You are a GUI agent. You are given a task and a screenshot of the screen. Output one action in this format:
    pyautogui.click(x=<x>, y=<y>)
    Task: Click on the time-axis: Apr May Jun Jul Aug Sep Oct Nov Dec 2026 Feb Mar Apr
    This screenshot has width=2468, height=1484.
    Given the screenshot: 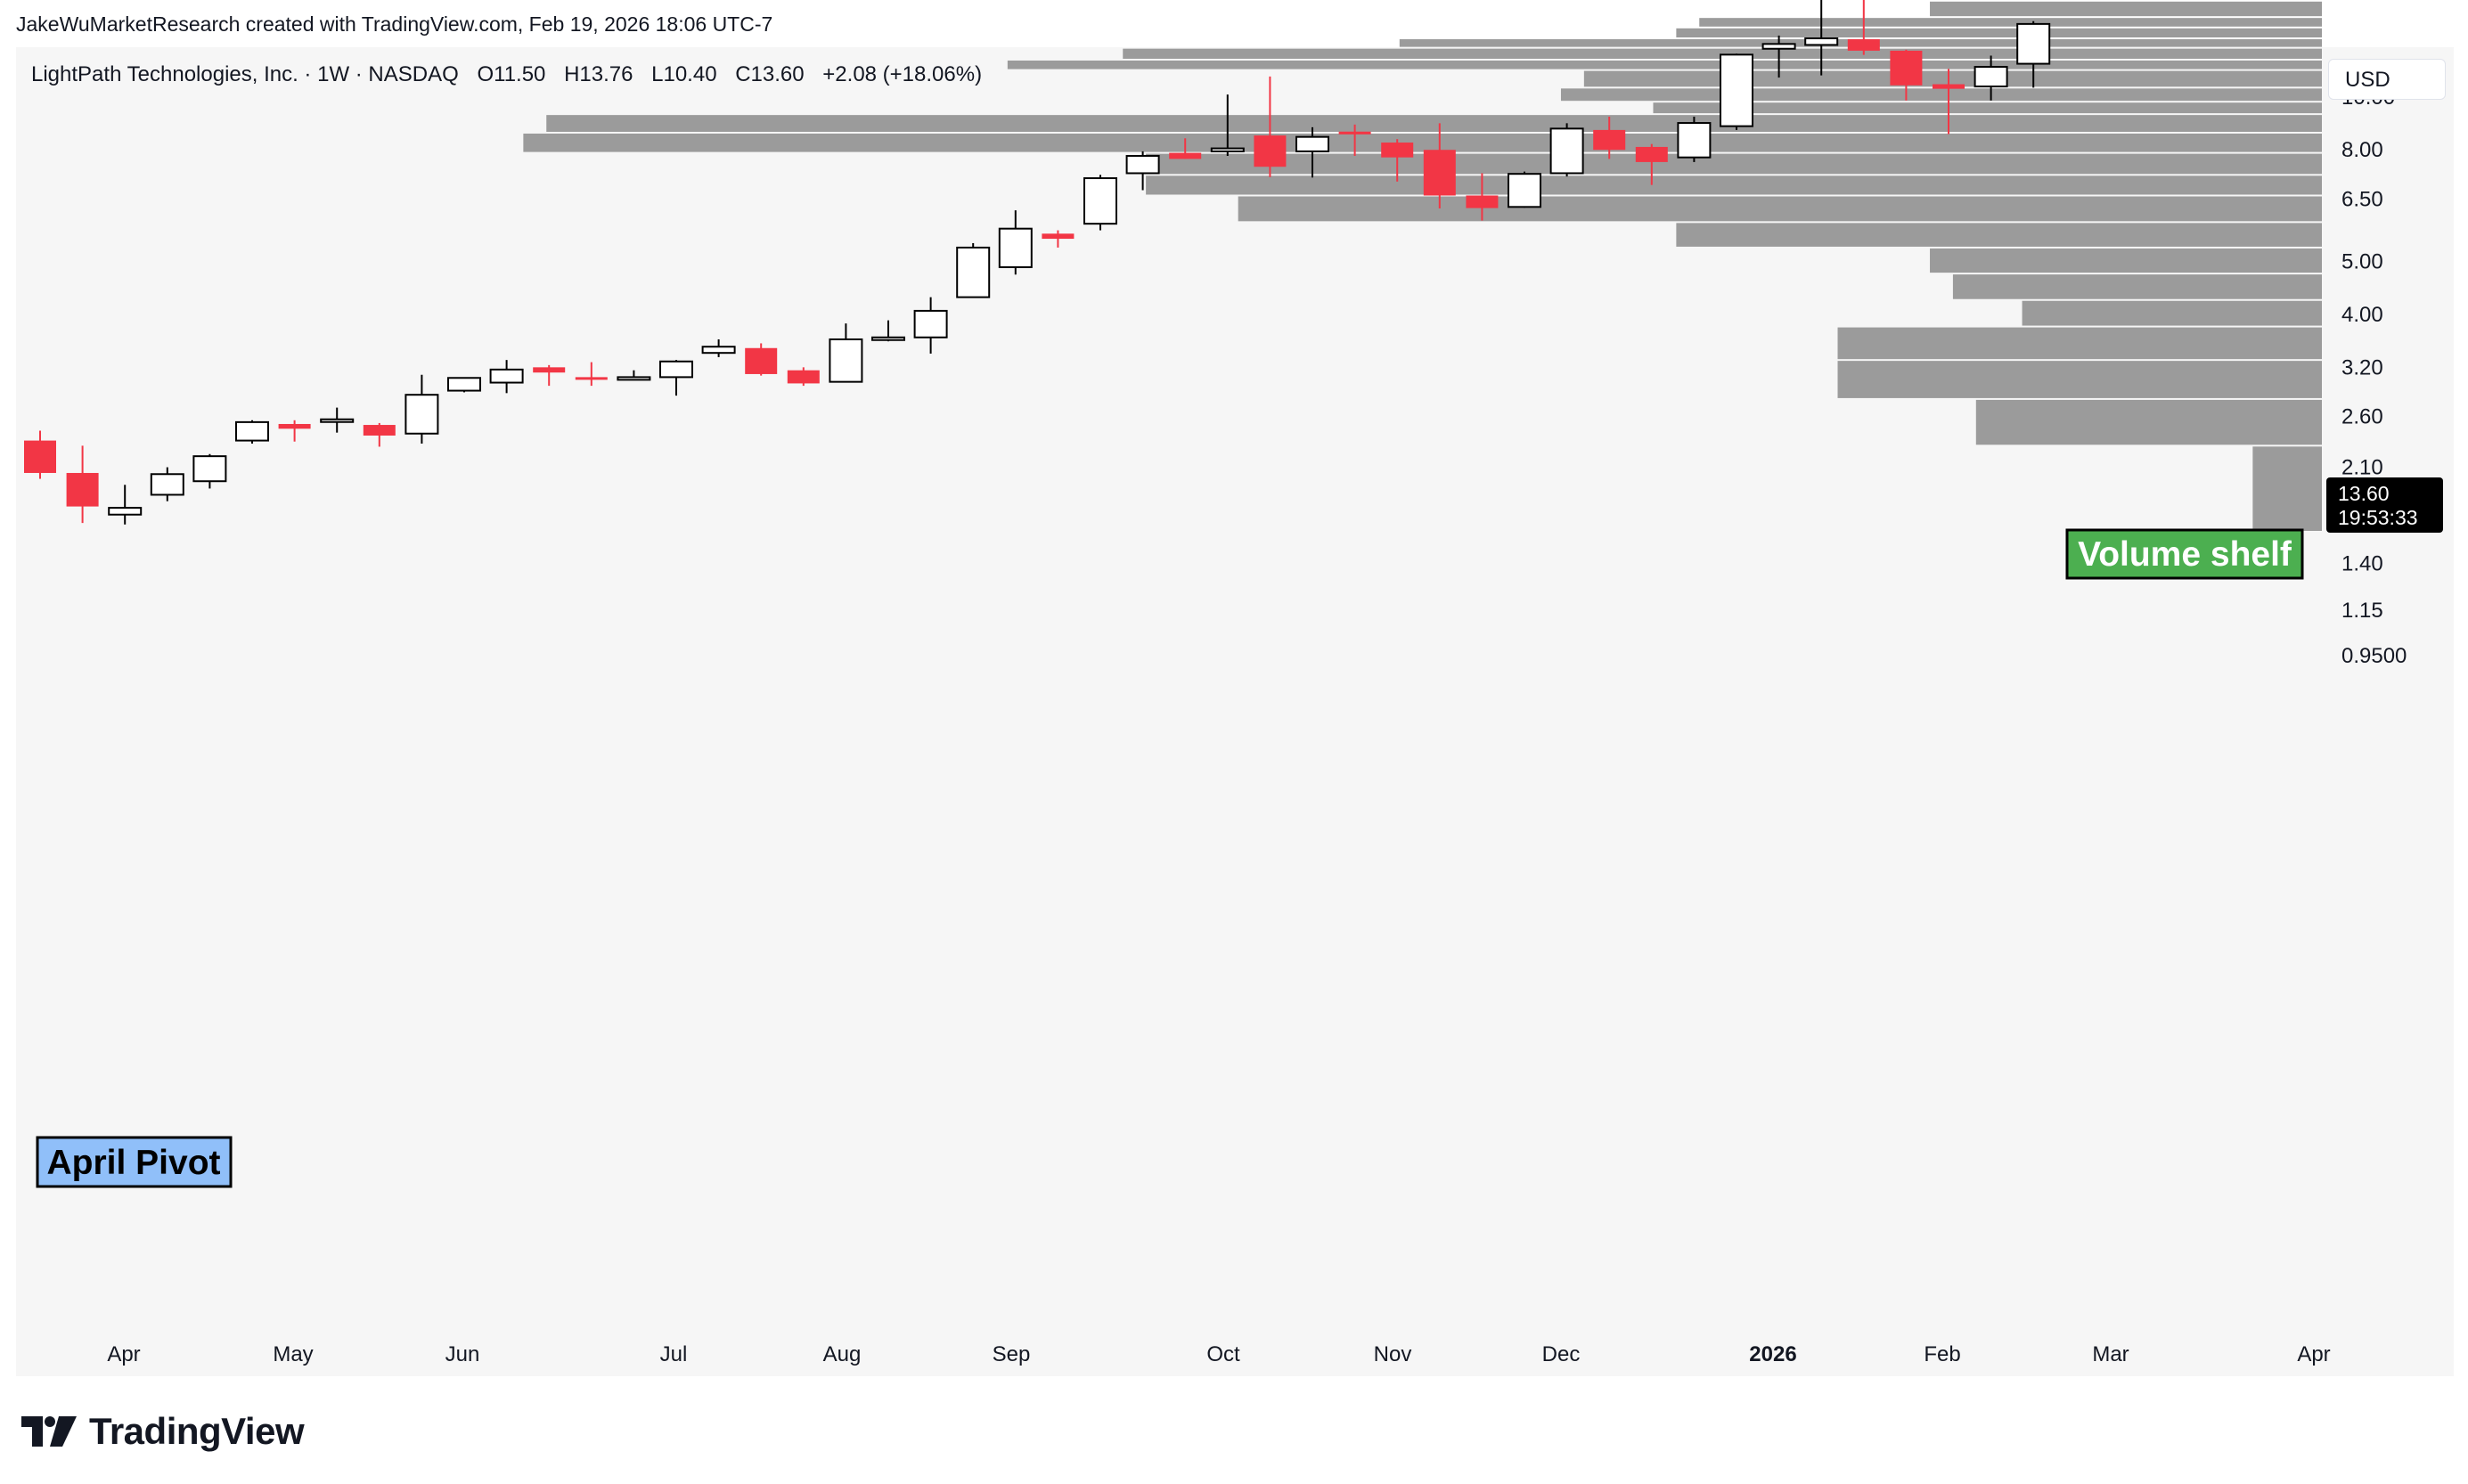 What is the action you would take?
    pyautogui.click(x=1218, y=1354)
    